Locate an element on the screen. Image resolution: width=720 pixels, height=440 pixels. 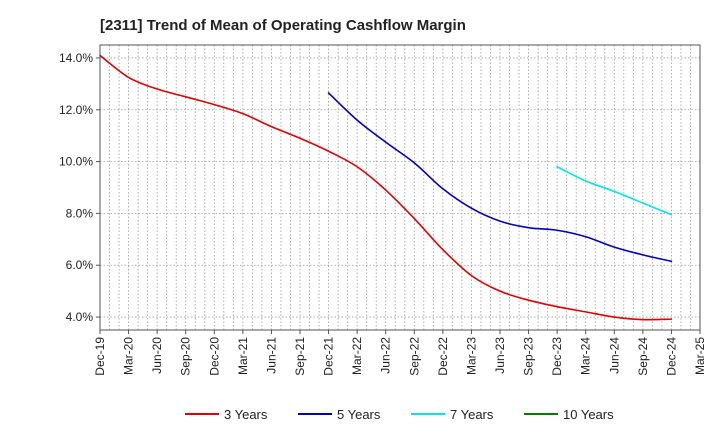
x-tick-label: Dec-19 is located at coordinates (100, 356).